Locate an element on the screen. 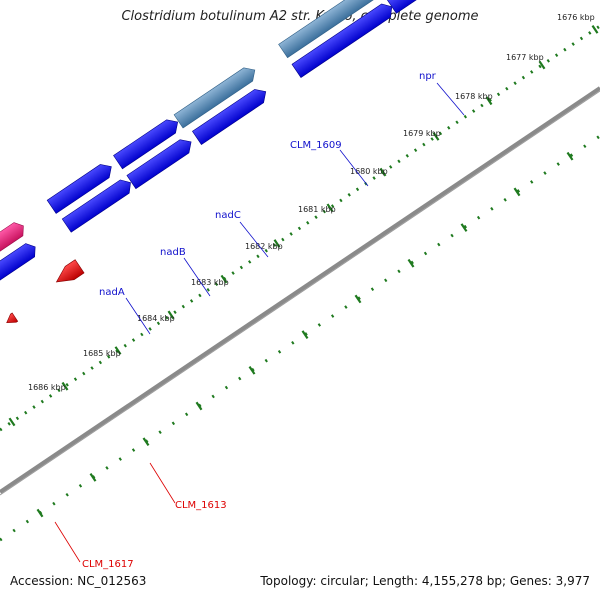 The height and width of the screenshot is (600, 600). tick-label-1676: 1676 kbp is located at coordinates (576, 17).